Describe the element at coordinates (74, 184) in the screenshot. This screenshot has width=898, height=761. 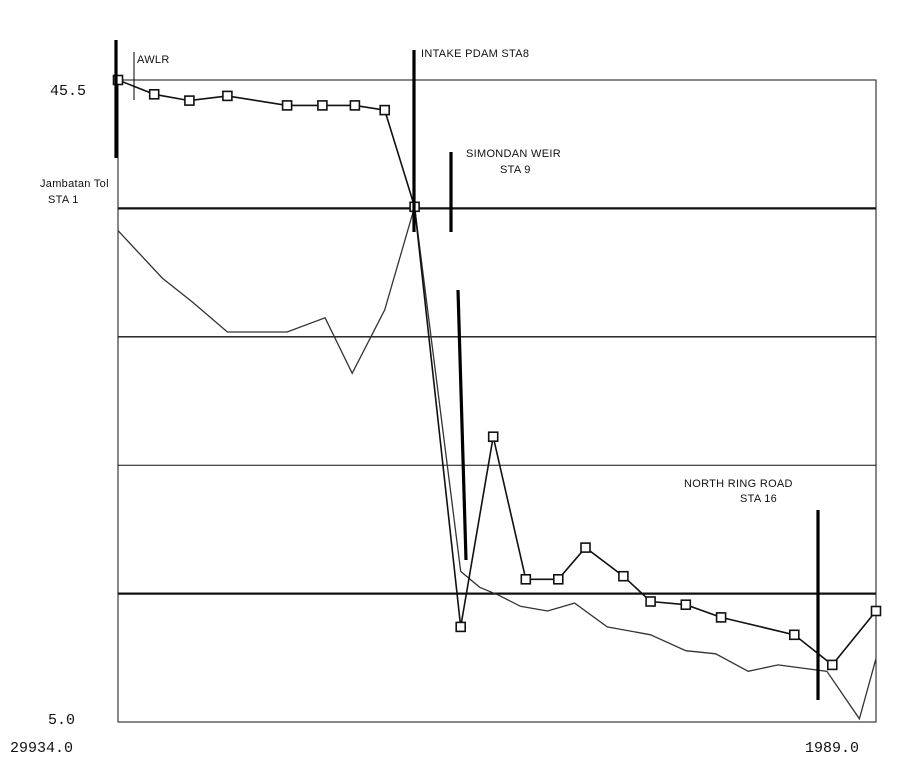
I see `annotation-jambatan-line1: Jambatan Tol` at that location.